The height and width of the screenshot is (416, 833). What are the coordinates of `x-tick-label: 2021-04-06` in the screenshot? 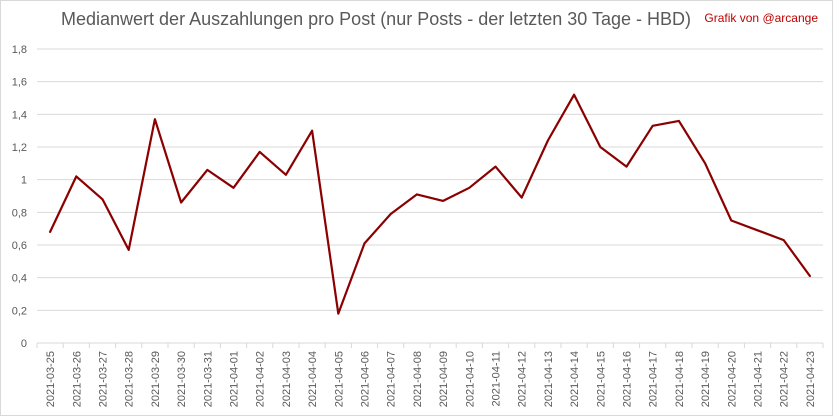 It's located at (366, 379).